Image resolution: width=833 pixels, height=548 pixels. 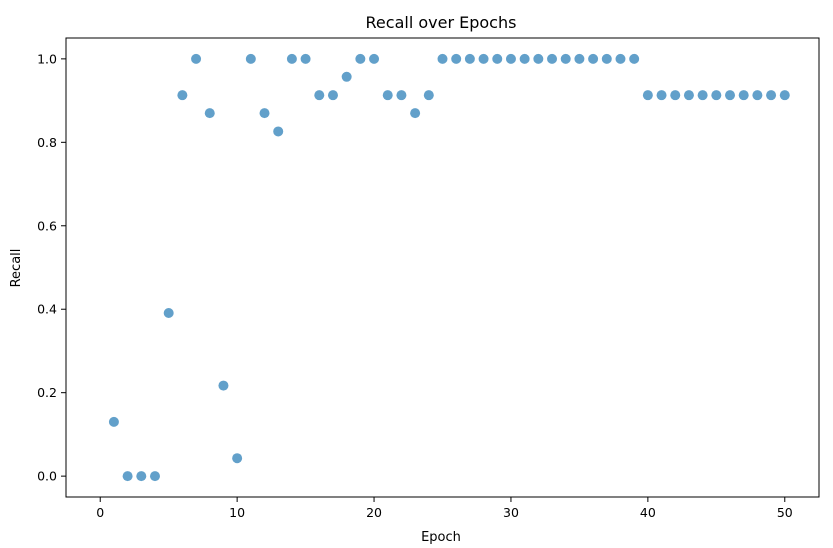 What do you see at coordinates (100, 512) in the screenshot?
I see `x-tick-label: 0` at bounding box center [100, 512].